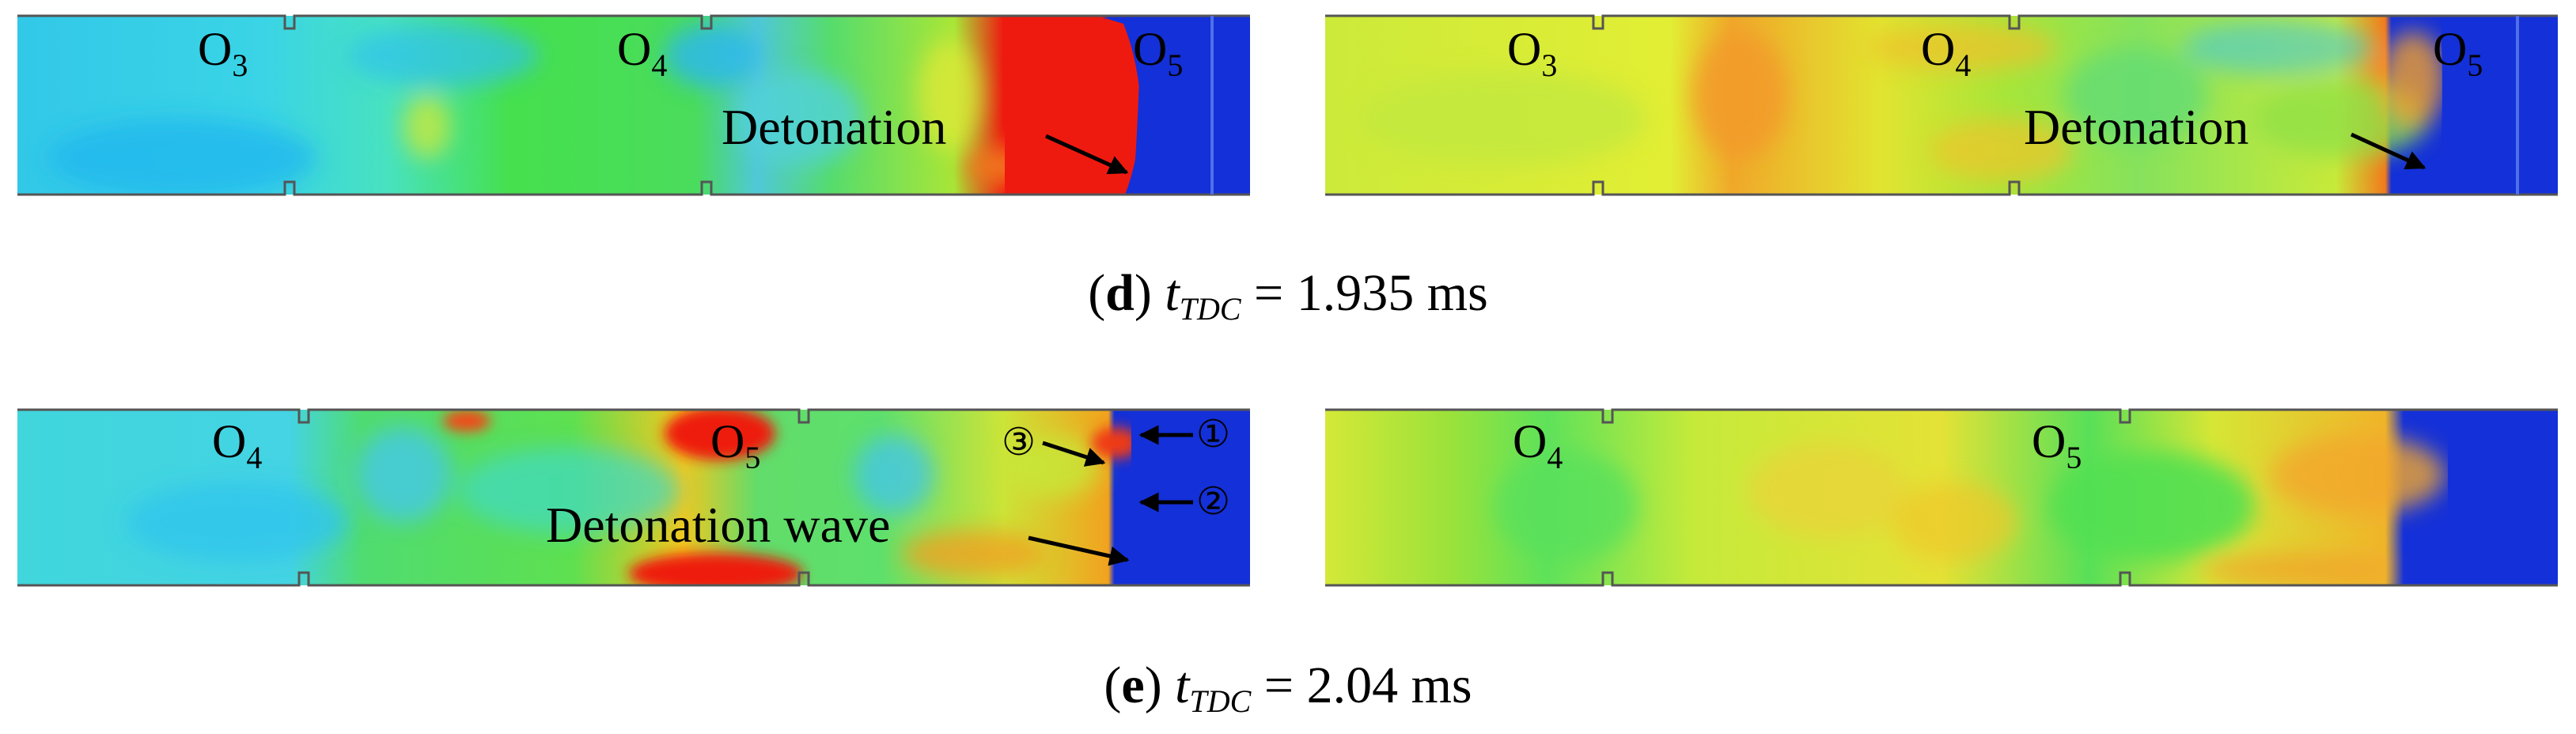 The image size is (2576, 734). What do you see at coordinates (1995, 96) in the screenshot?
I see `panel-d-right-labels: O3 O4 O5 Detonation` at bounding box center [1995, 96].